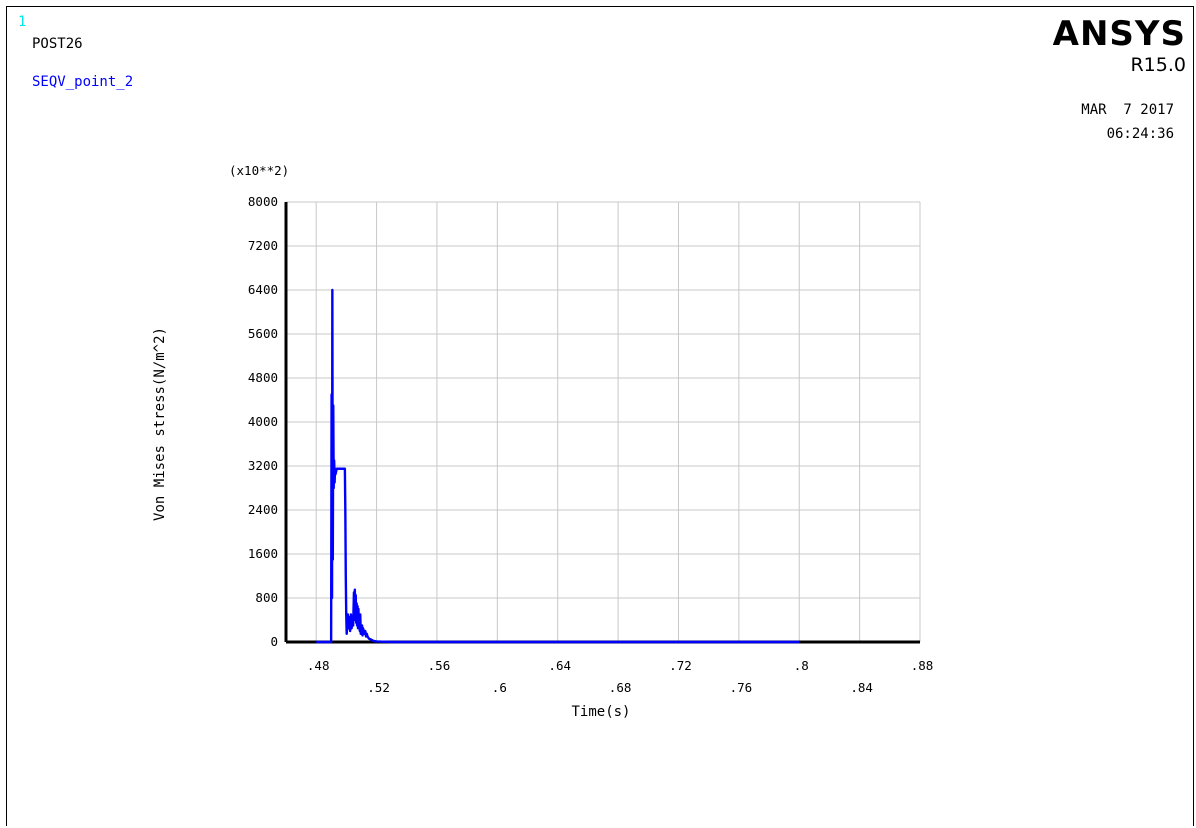 This screenshot has width=1196, height=828. Describe the element at coordinates (439, 665) in the screenshot. I see `x-tick-label-upper-1: .56` at that location.